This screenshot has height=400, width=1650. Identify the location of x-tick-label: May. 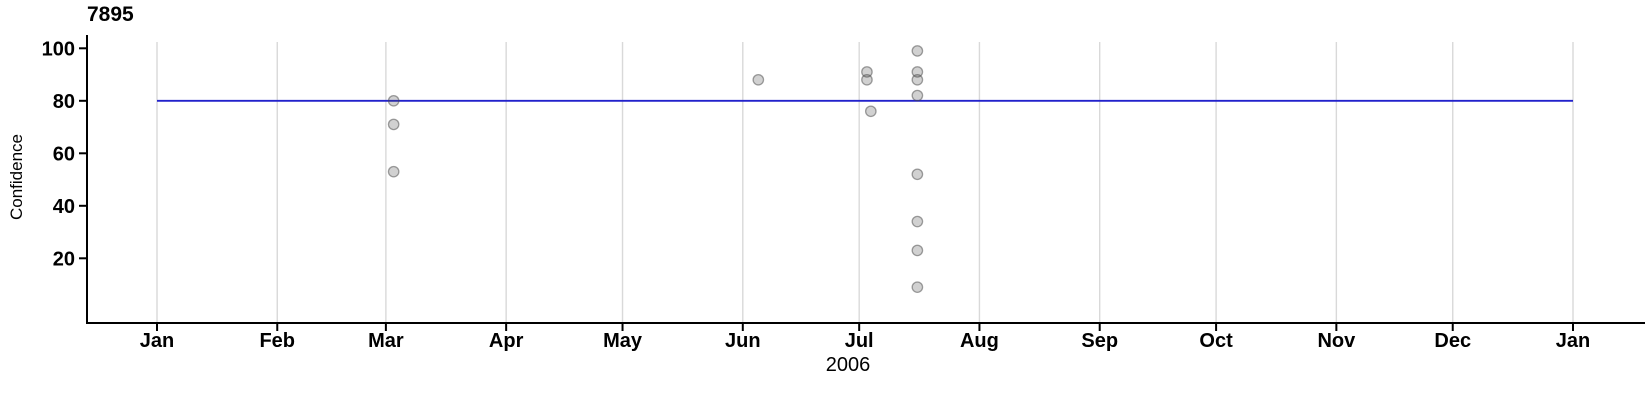
(623, 341).